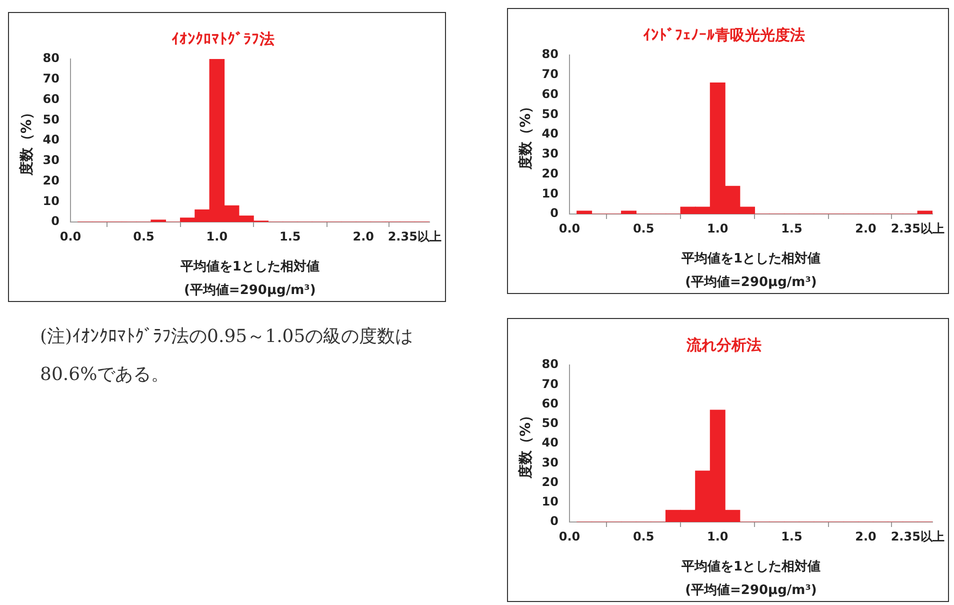  Describe the element at coordinates (724, 345) in the screenshot. I see `chart-title: 流れ分析法` at that location.